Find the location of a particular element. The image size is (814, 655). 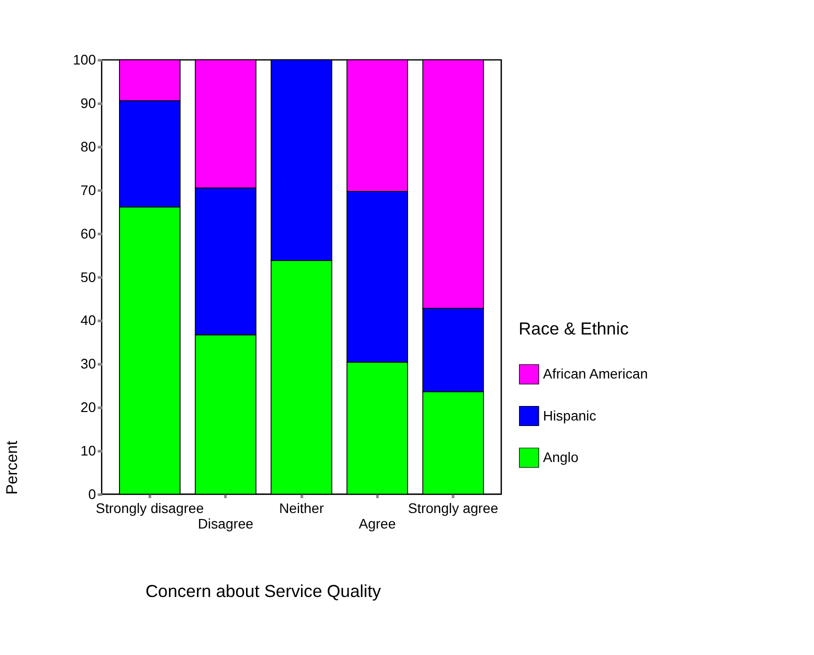

y-axis-title: Percent is located at coordinates (13, 467).